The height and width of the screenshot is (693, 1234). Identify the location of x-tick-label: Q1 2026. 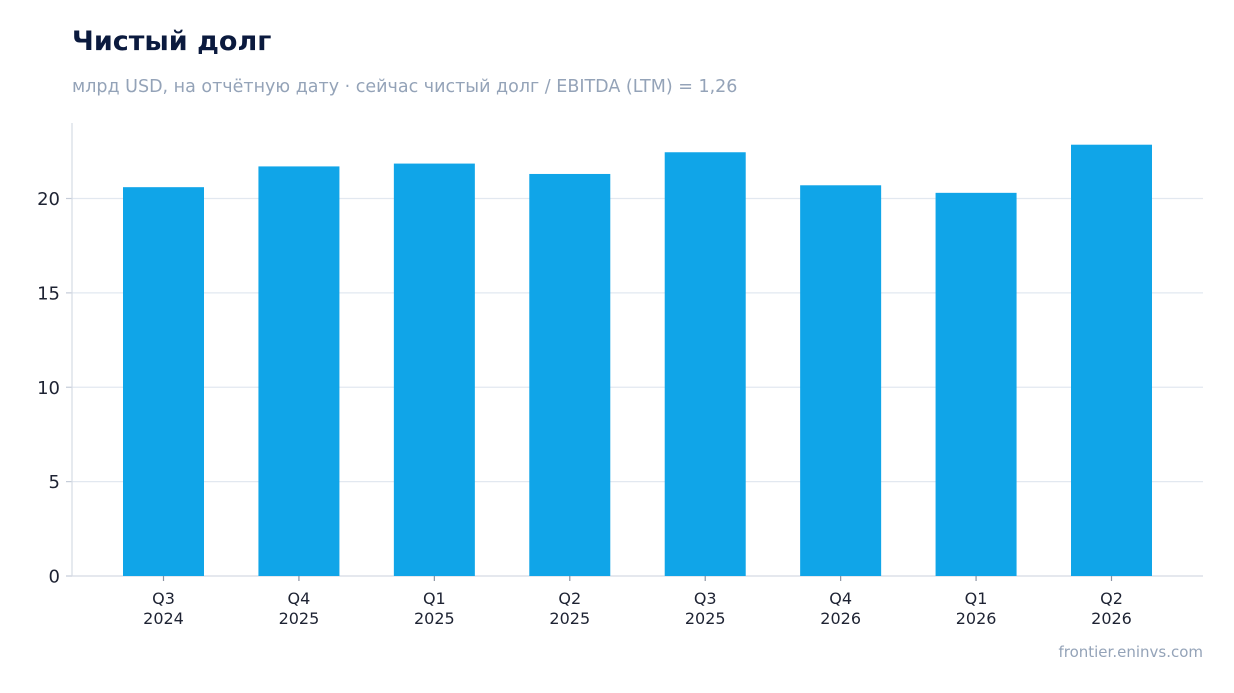
(976, 608).